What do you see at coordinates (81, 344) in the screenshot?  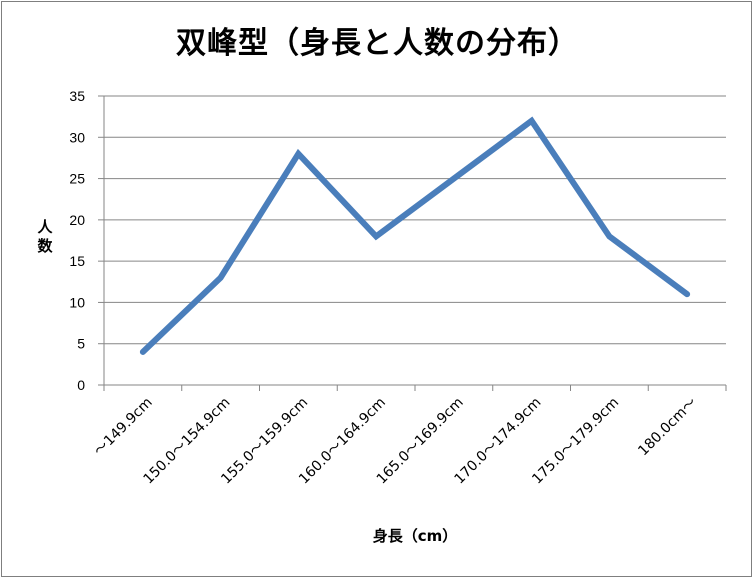 I see `y-tick-label: 5` at bounding box center [81, 344].